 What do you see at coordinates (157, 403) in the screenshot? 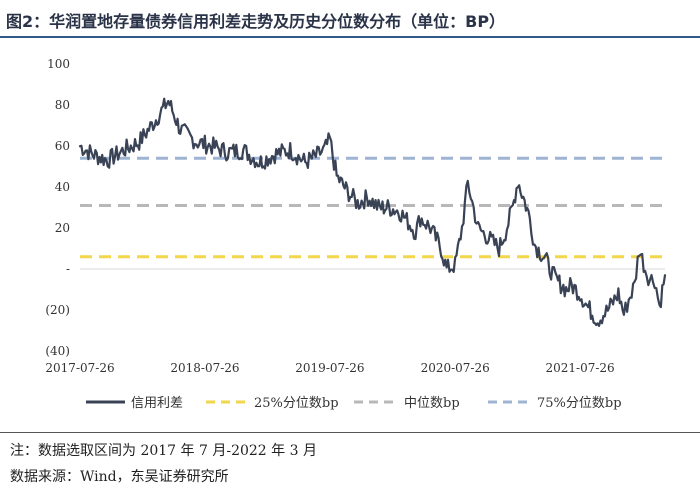
I see `legend-label-spread: 信用利差` at bounding box center [157, 403].